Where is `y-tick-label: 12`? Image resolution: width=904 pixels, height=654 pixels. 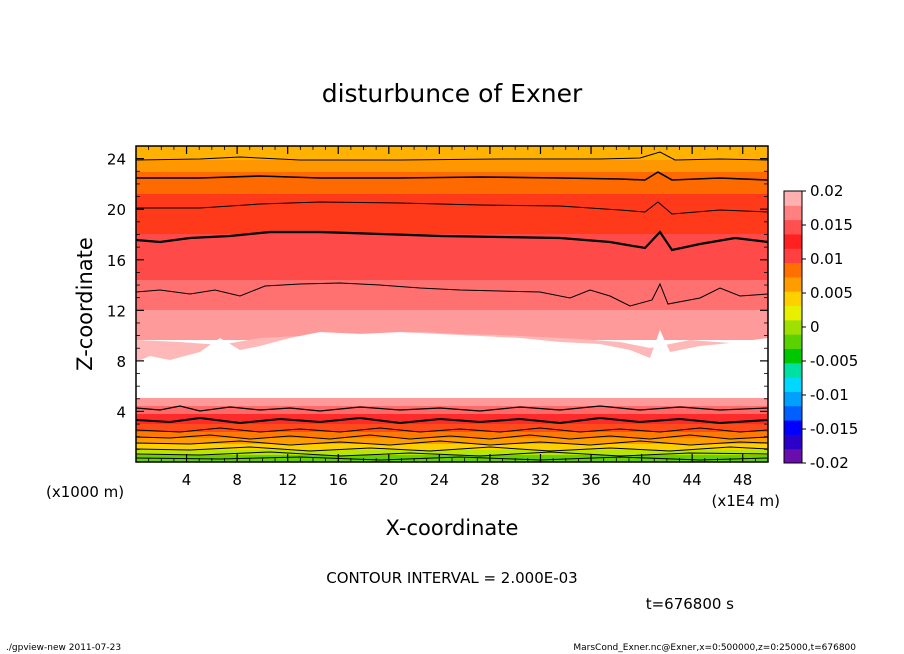 y-tick-label: 12 is located at coordinates (116, 311).